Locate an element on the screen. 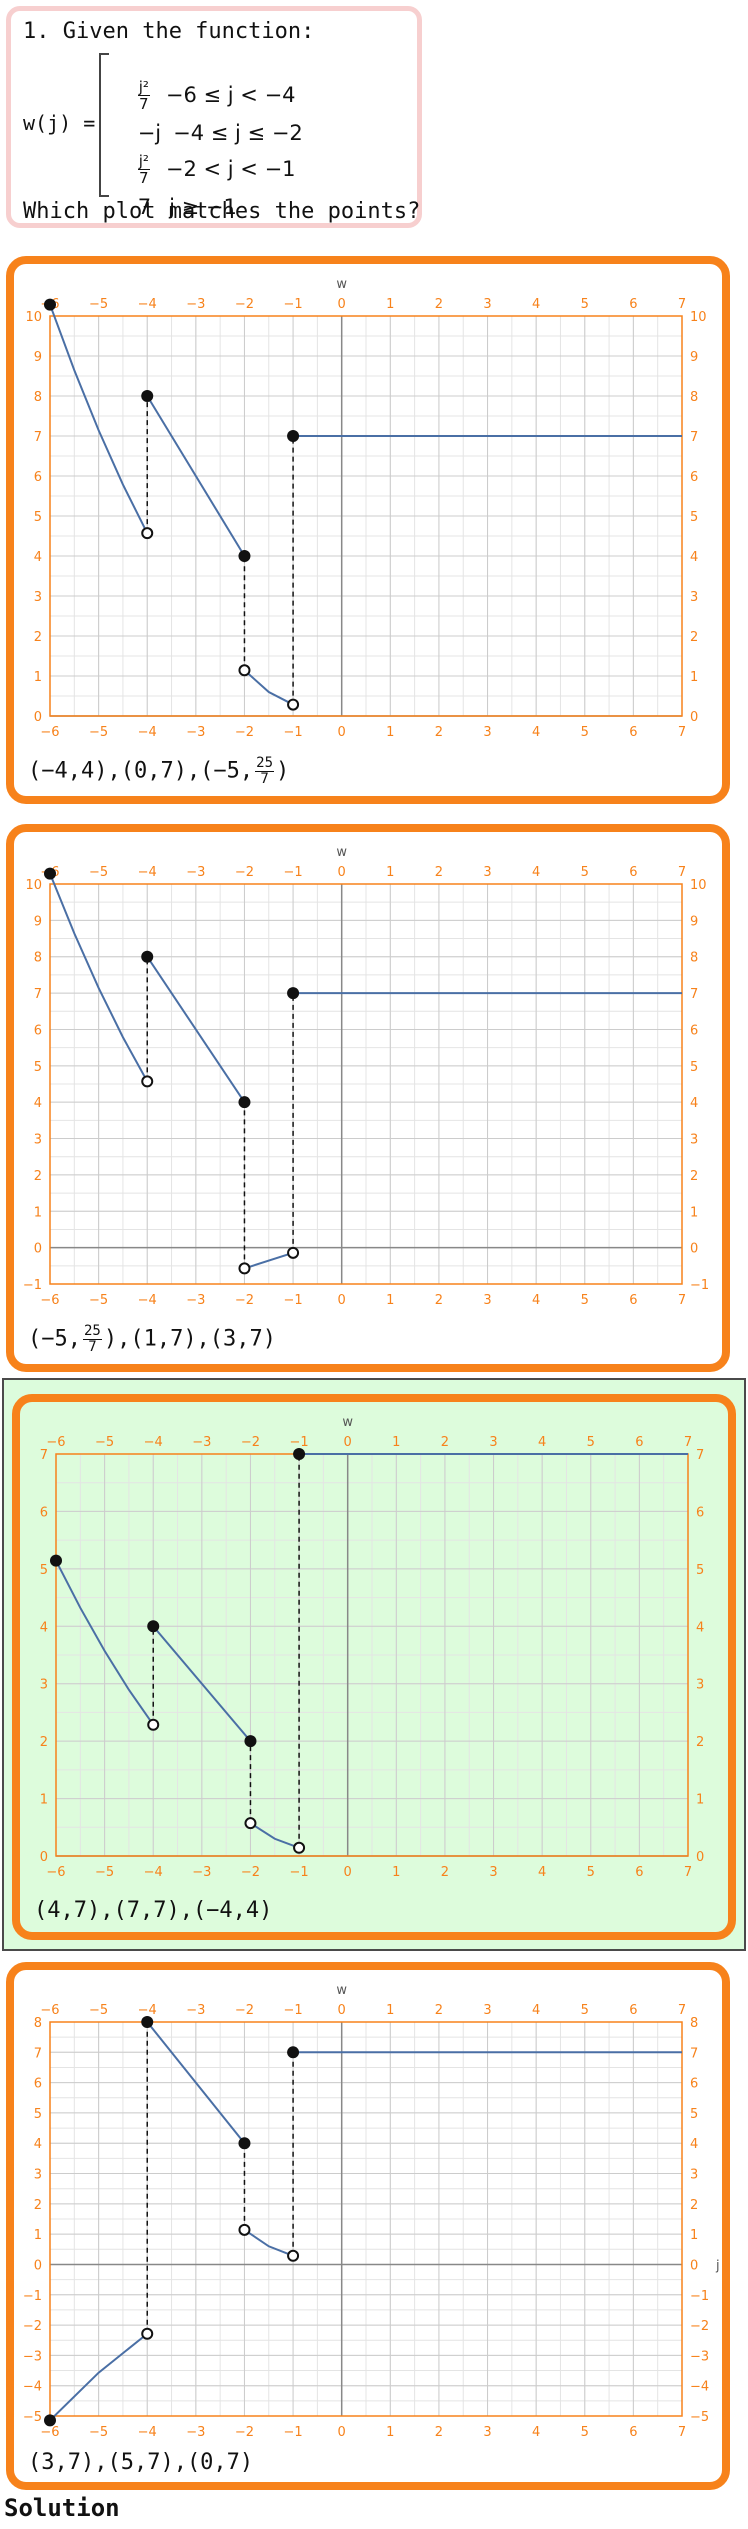 This screenshot has width=748, height=2529. y-tick-label-right: 7 is located at coordinates (694, 994).